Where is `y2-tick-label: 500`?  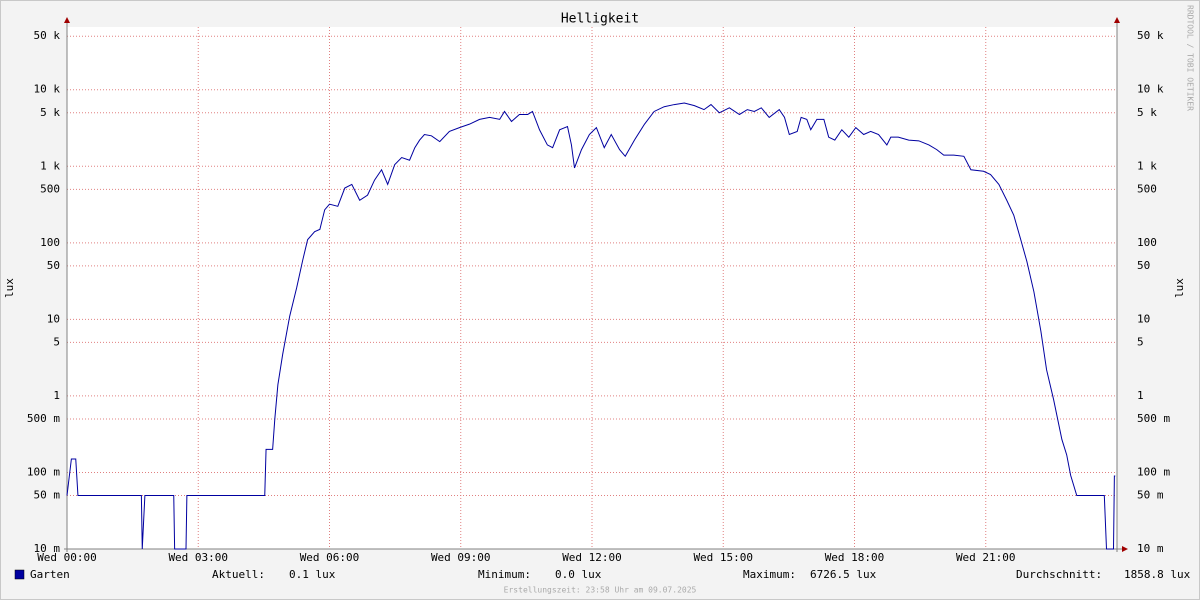 y2-tick-label: 500 is located at coordinates (1147, 188).